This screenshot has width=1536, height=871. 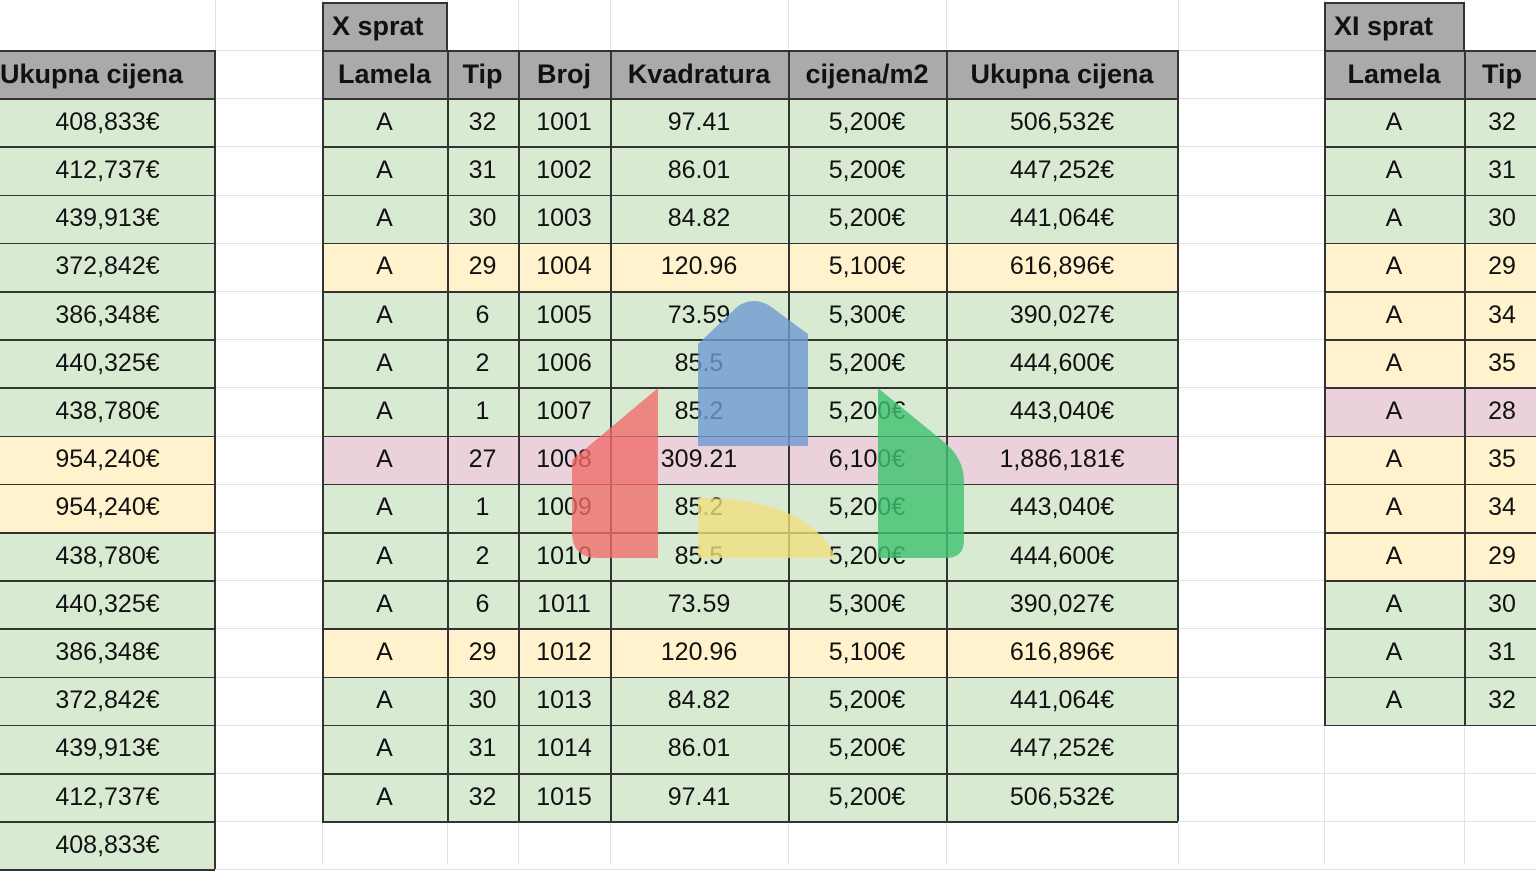 I want to click on left-header-ukupna-cijena: Ukupna cijena, so click(x=107, y=74).